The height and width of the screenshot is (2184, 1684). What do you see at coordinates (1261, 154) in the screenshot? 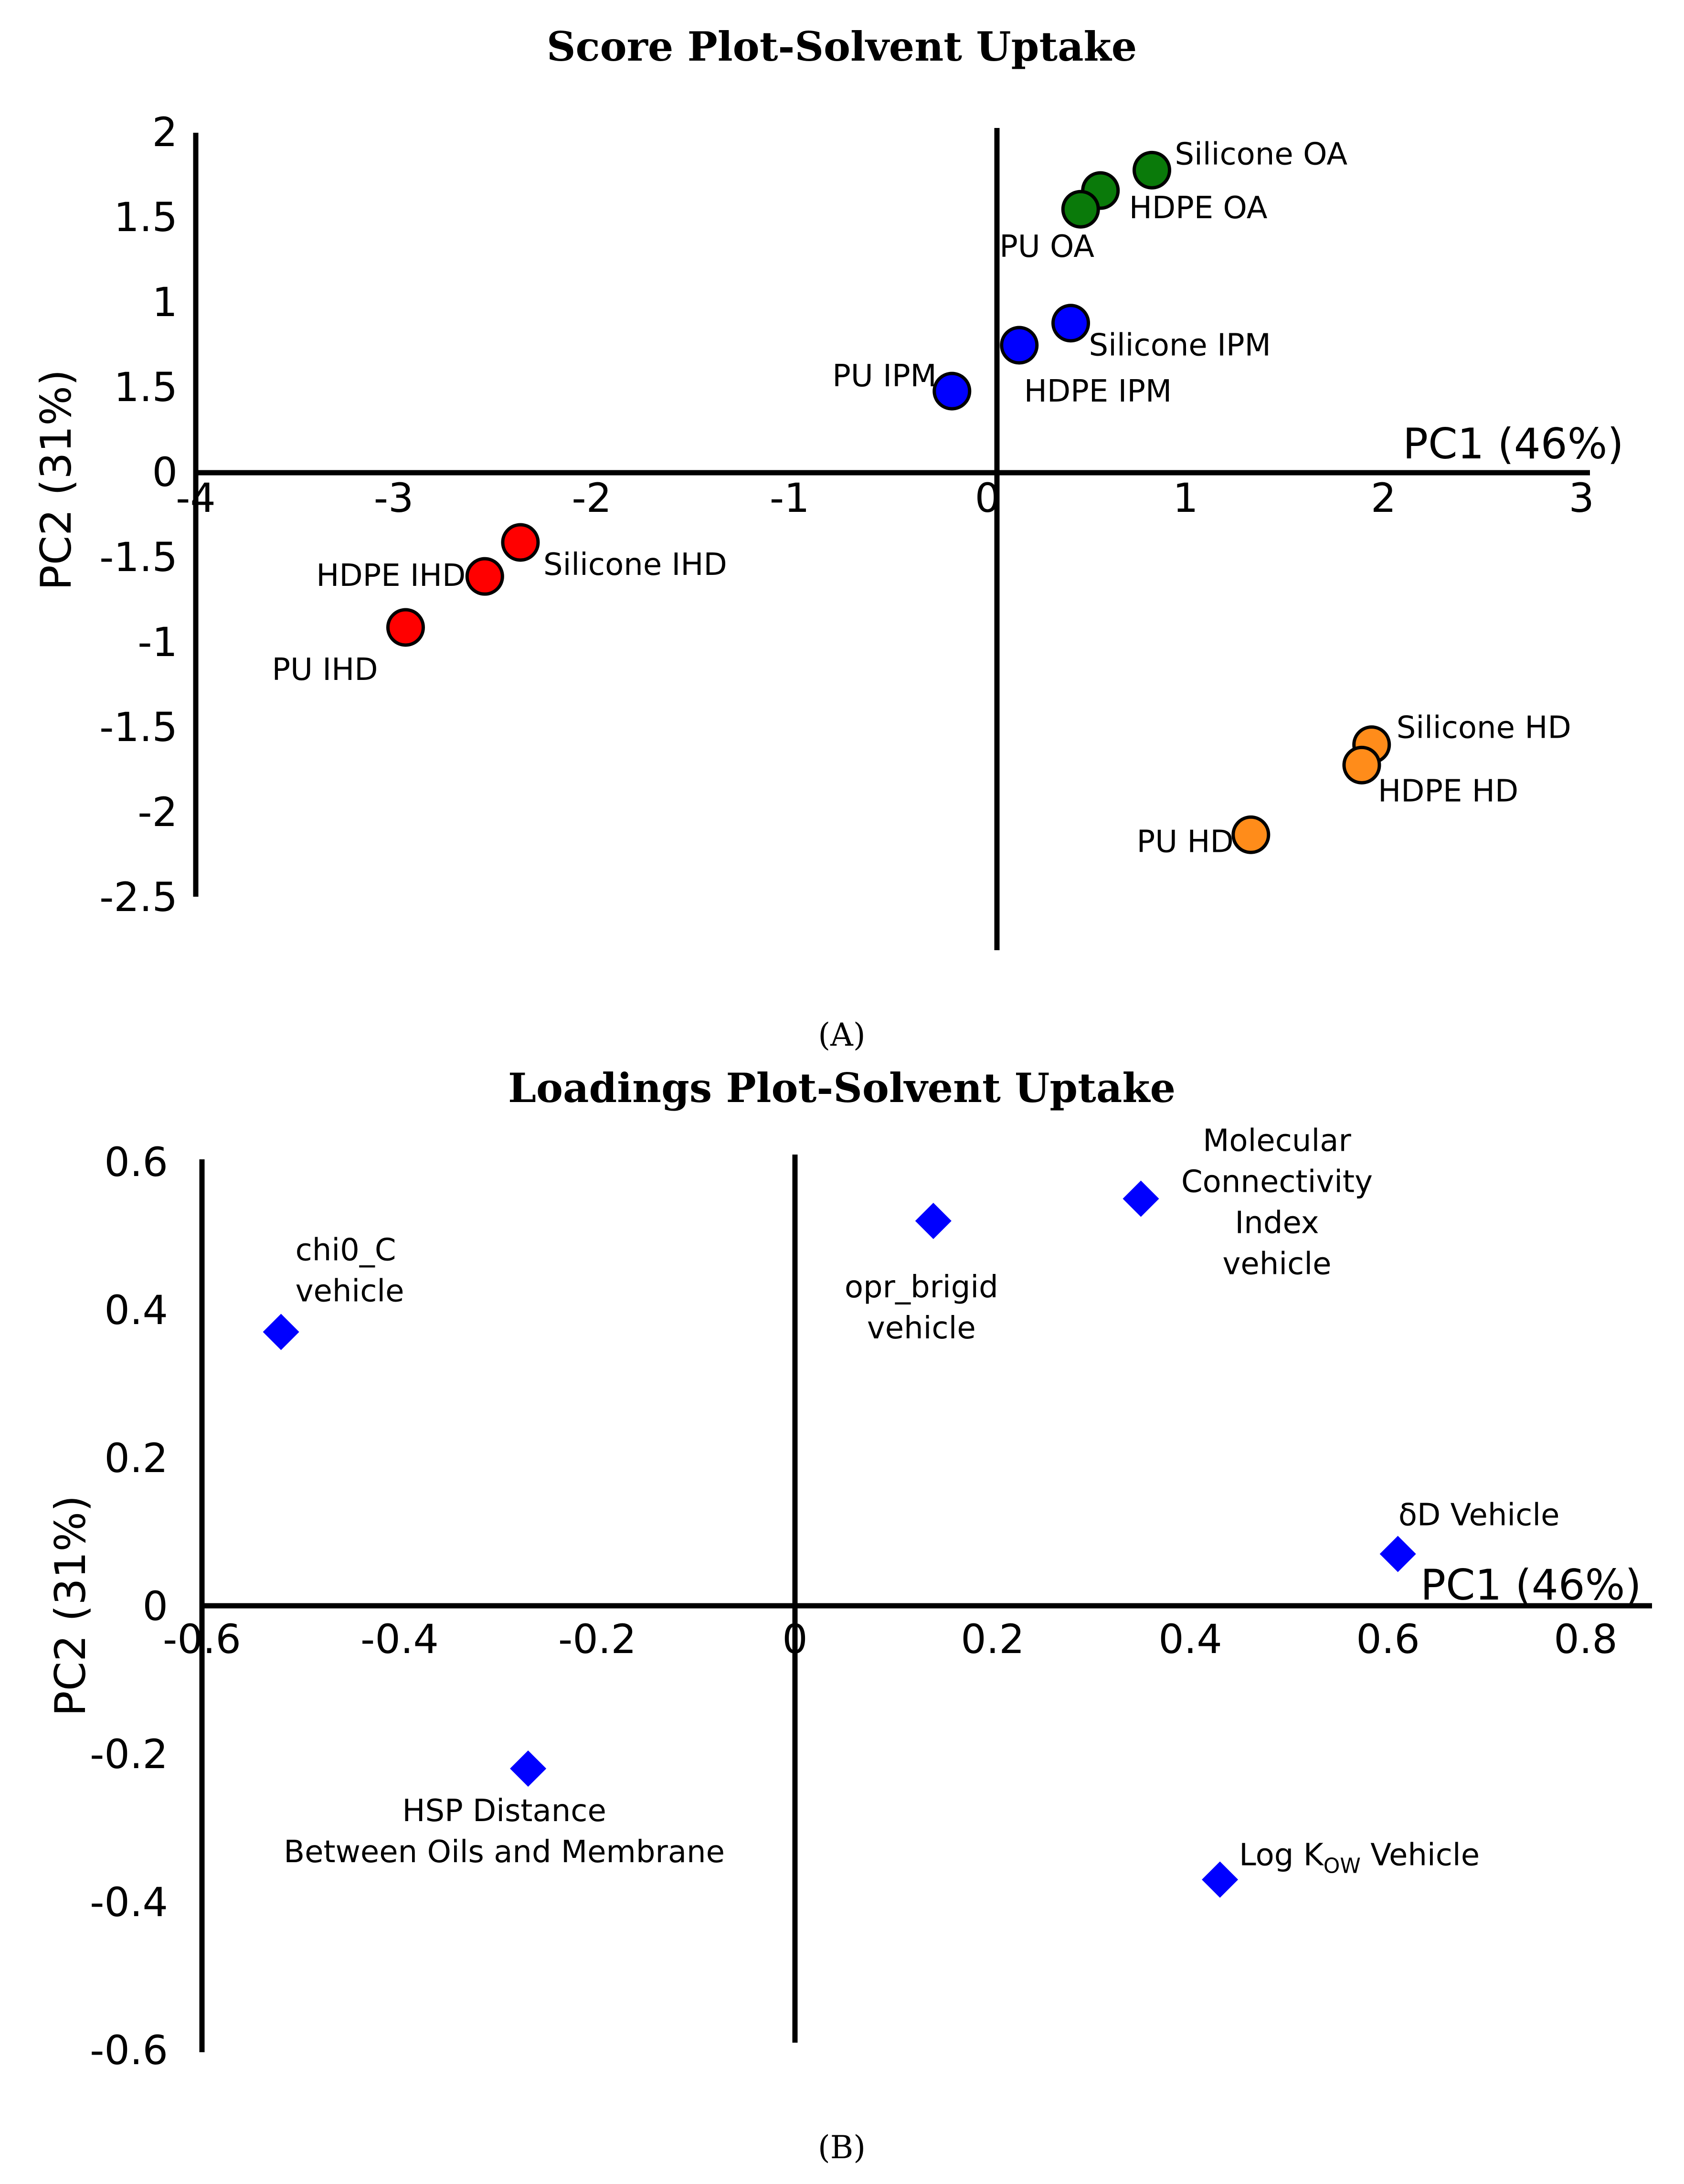
I see `label-silicone-oa: Silicone OA` at bounding box center [1261, 154].